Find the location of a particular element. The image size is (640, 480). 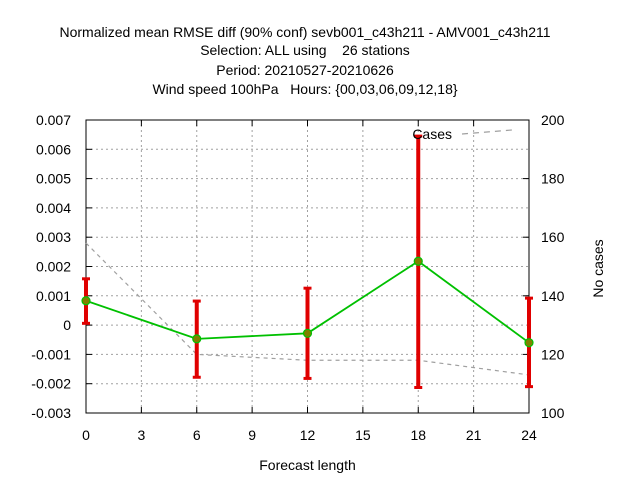

x-tick-label: 21 is located at coordinates (474, 435).